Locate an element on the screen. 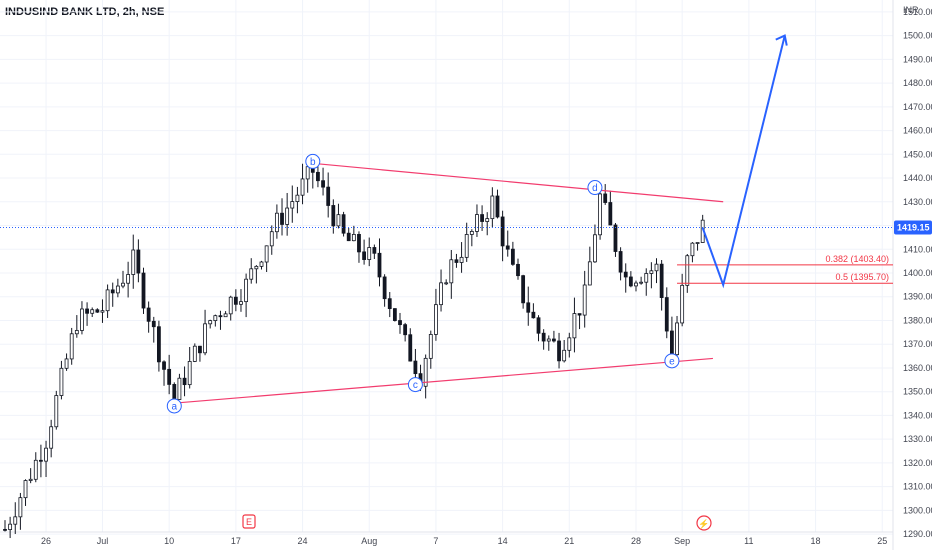 Image resolution: width=932 pixels, height=550 pixels. price-tick-label: 1450.00 is located at coordinates (917, 154).